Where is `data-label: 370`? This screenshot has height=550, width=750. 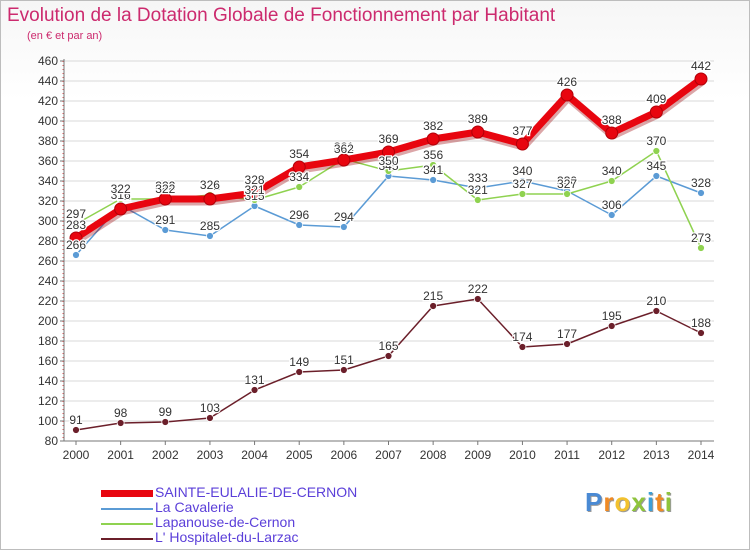 data-label: 370 is located at coordinates (656, 141).